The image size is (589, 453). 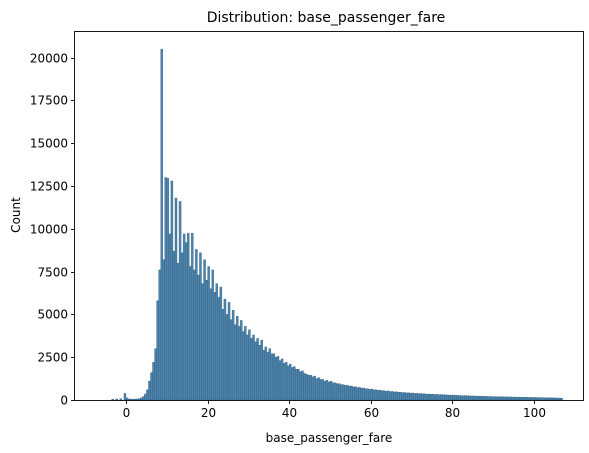 What do you see at coordinates (49, 144) in the screenshot?
I see `y-tick-label: 15000` at bounding box center [49, 144].